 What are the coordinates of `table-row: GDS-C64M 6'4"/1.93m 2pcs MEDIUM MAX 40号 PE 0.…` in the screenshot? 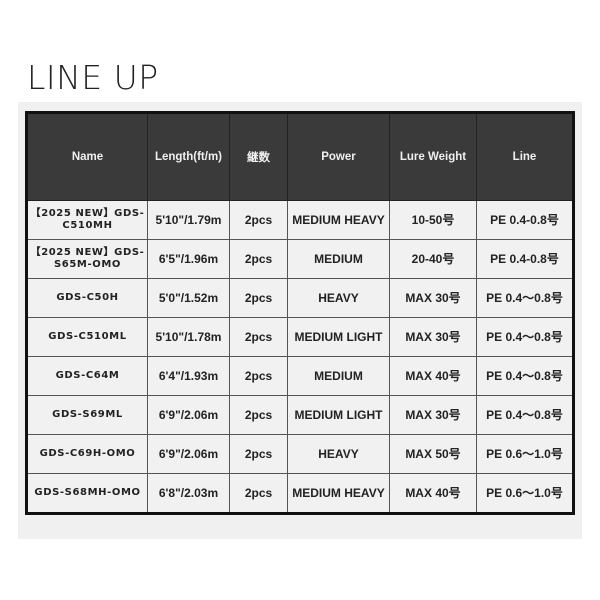 It's located at (300, 376).